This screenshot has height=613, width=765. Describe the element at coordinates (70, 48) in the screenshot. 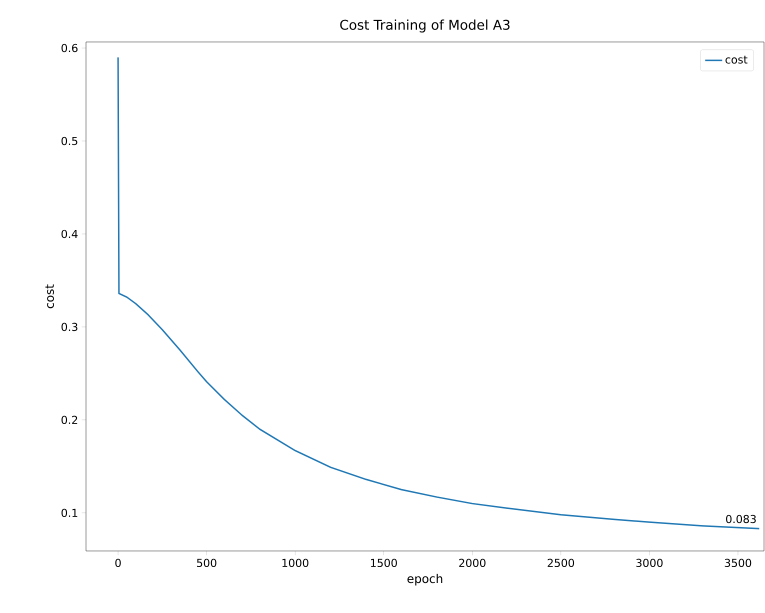

I see `y-tick-label: 0.6` at that location.